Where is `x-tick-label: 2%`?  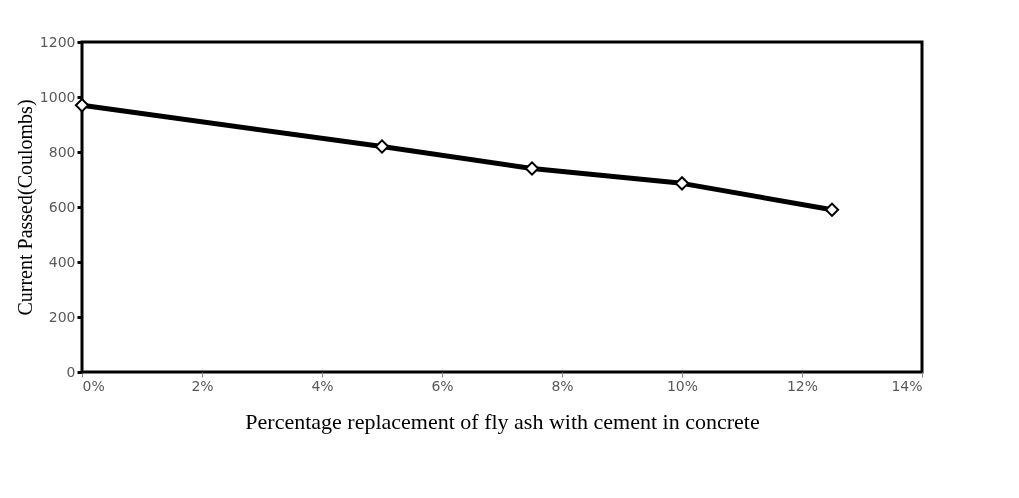
x-tick-label: 2% is located at coordinates (202, 385).